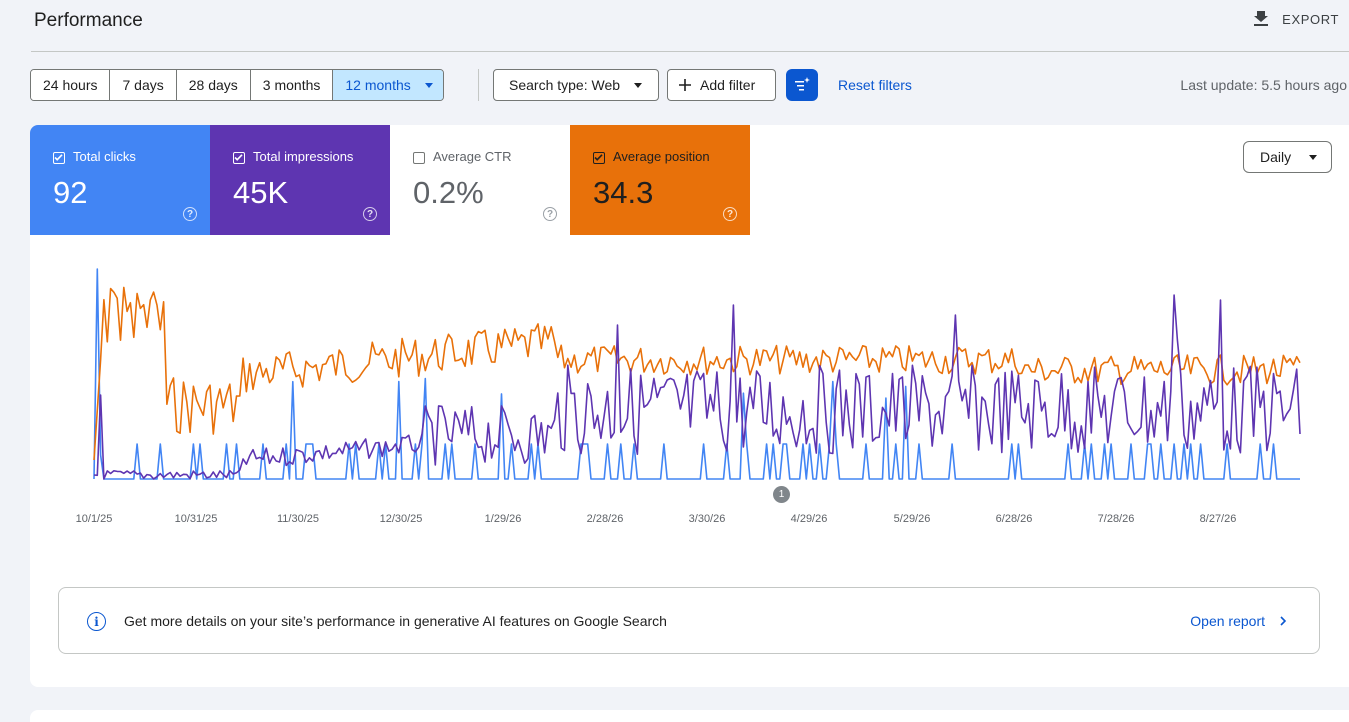 This screenshot has width=1349, height=722. I want to click on export-button: EXPORT, so click(1295, 19).